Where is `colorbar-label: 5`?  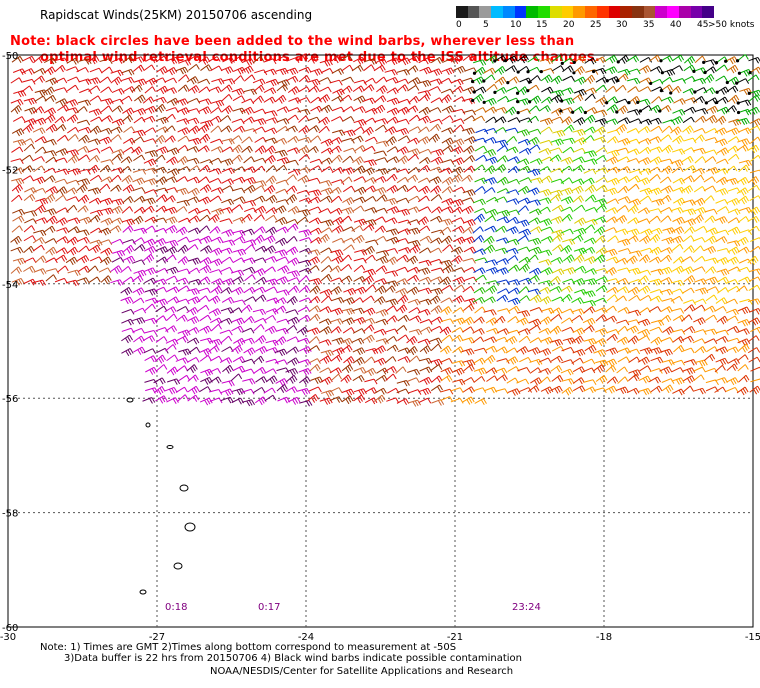
colorbar-label: 5 is located at coordinates (486, 25).